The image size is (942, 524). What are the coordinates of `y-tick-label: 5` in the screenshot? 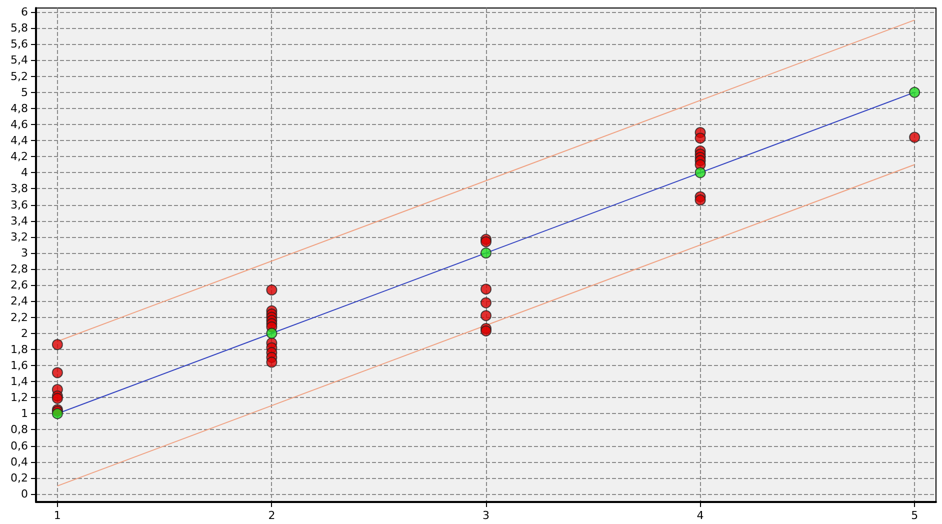 It's located at (24, 92).